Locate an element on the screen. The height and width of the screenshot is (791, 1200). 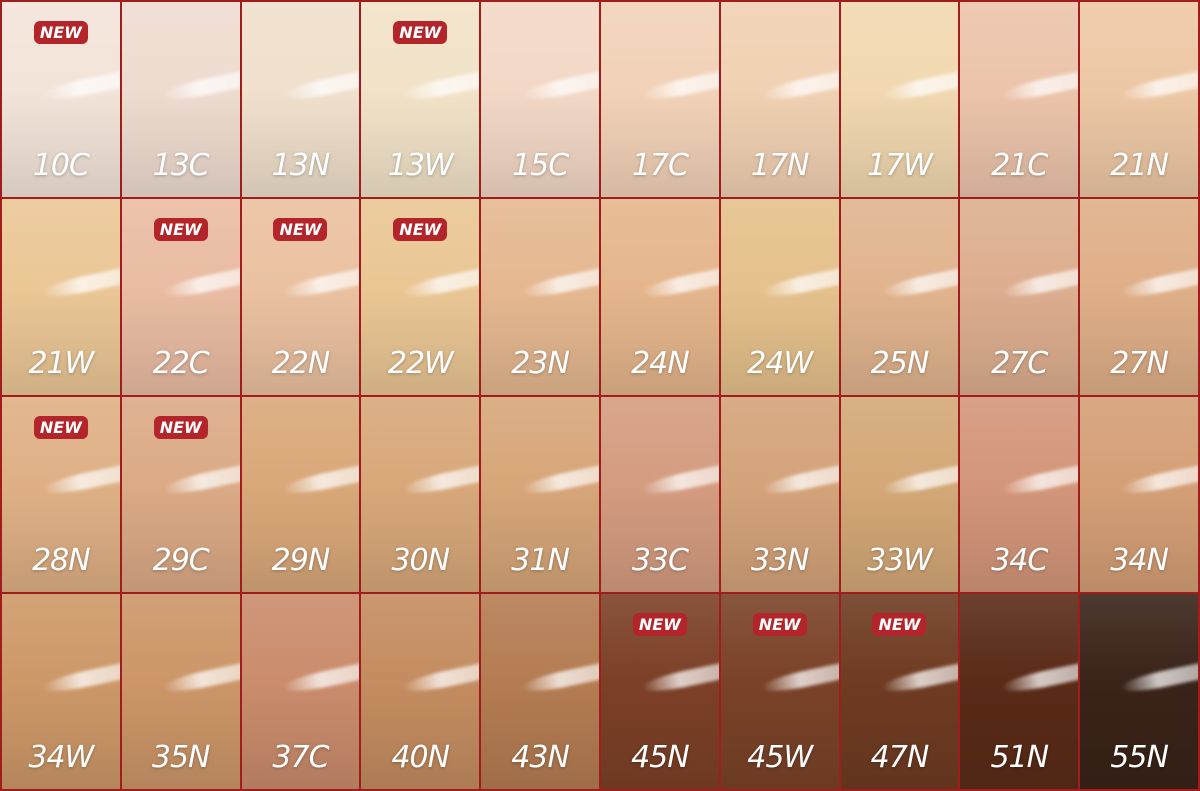
shade-swatch: NEW23N is located at coordinates (540, 297).